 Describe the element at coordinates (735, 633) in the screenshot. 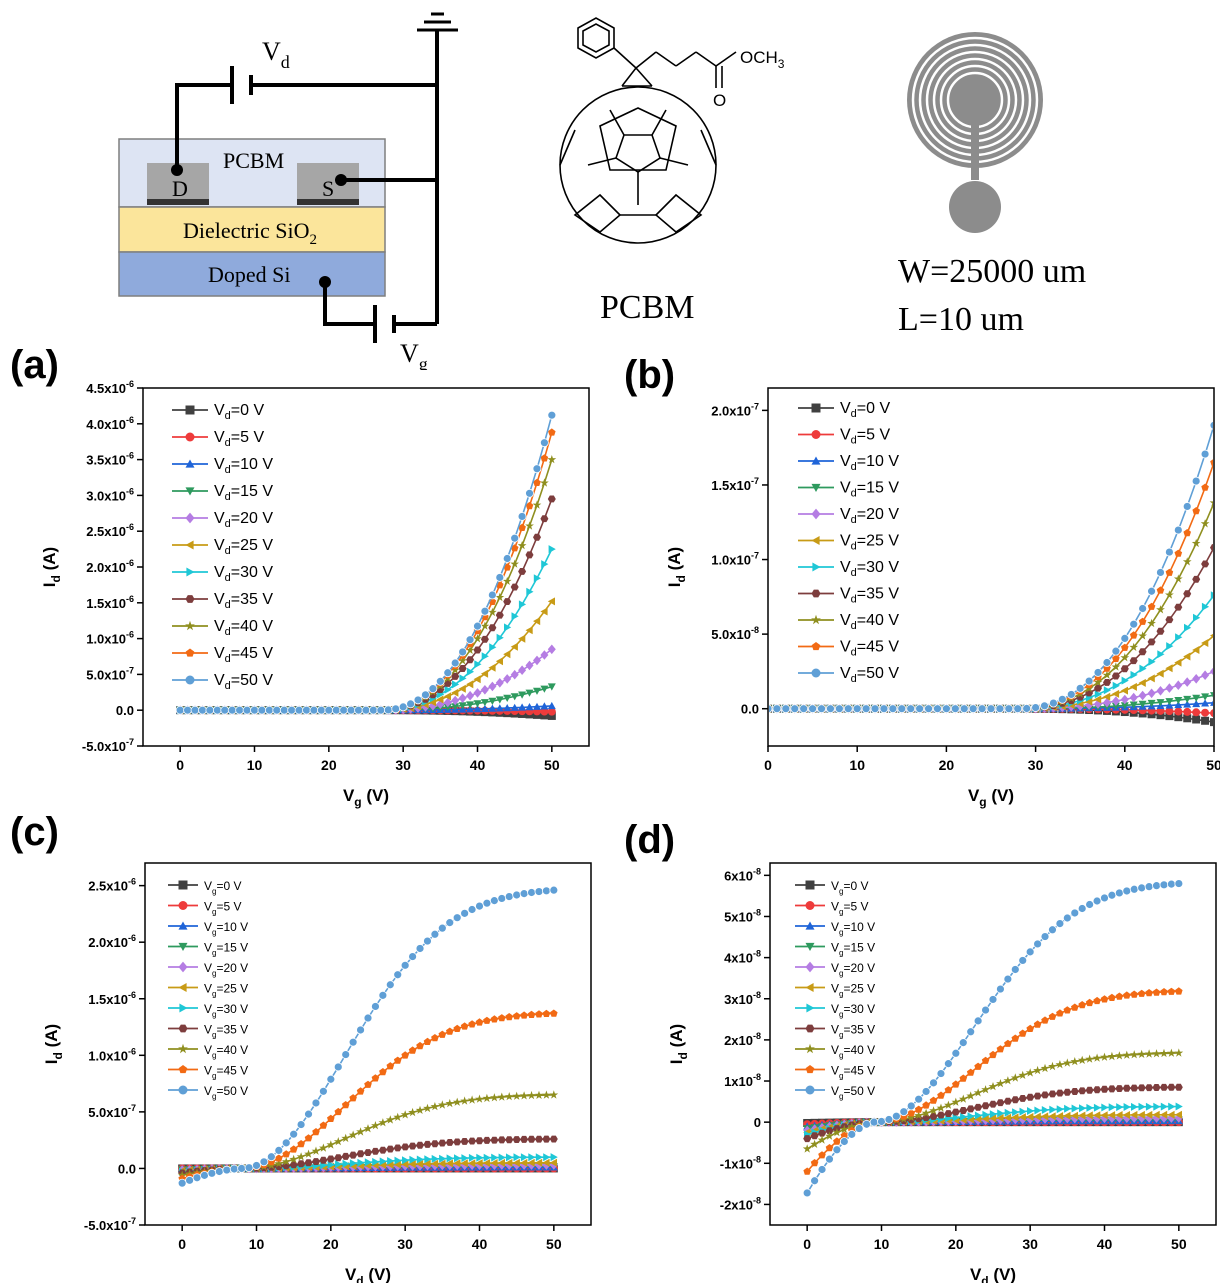

I see `y-tick-label: 5.0x10⁻⁸` at that location.